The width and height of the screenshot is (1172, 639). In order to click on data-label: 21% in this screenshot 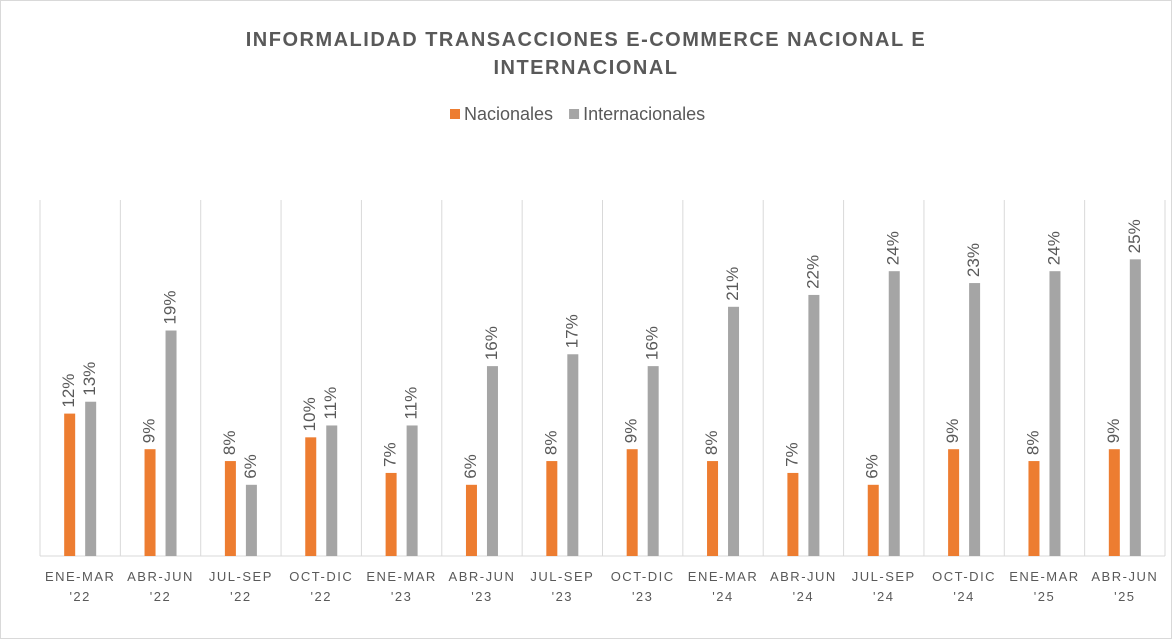, I will do `click(732, 284)`.